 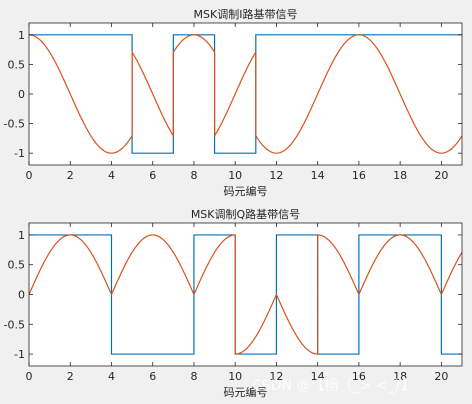 What do you see at coordinates (245, 214) in the screenshot?
I see `chart-title: MSK调制Q路基带信号` at bounding box center [245, 214].